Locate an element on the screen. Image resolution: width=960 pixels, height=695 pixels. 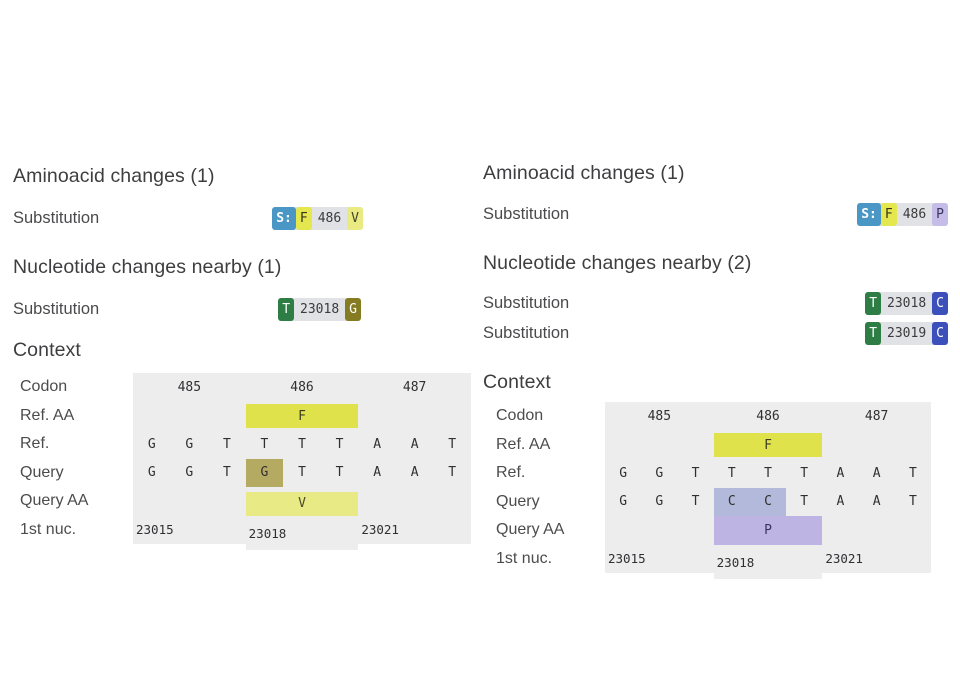
query-sequence-row: G G T G T T A A T is located at coordinates (302, 473).